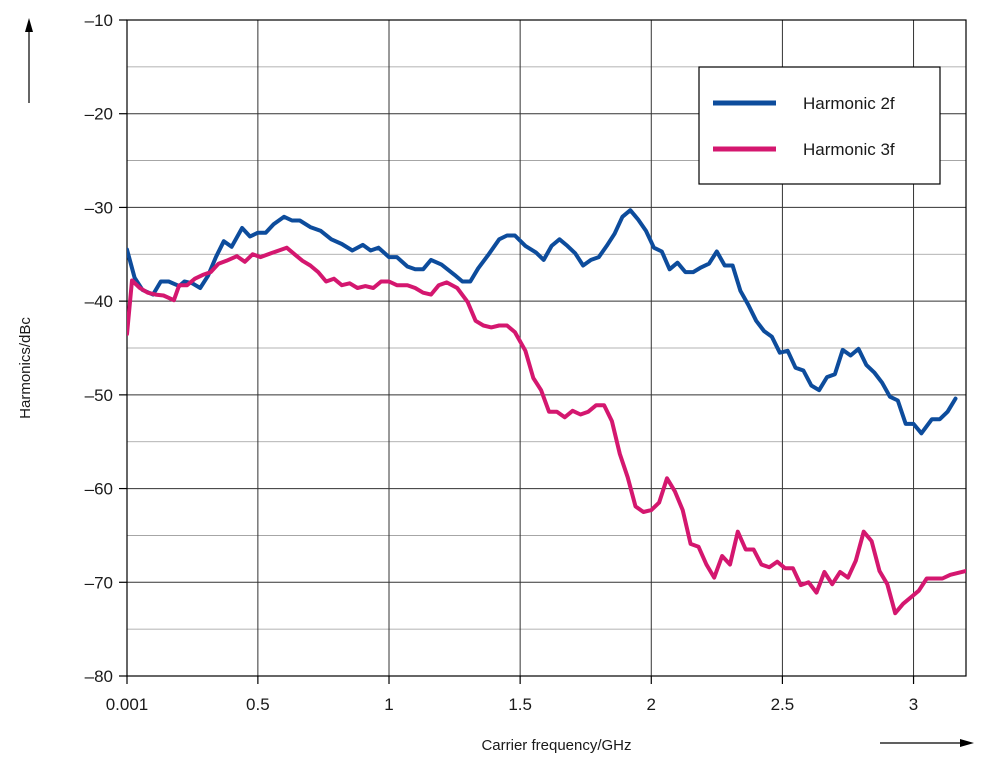 The image size is (984, 762). I want to click on x-axis-label: Carrier frequency/GHz, so click(556, 745).